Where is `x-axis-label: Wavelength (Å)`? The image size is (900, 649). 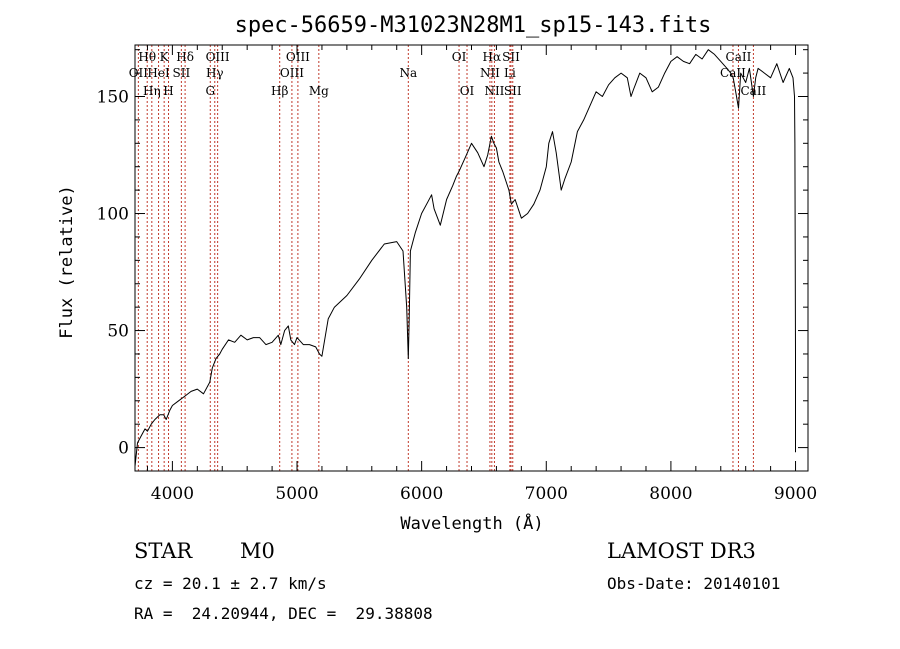 x-axis-label: Wavelength (Å) is located at coordinates (471, 523).